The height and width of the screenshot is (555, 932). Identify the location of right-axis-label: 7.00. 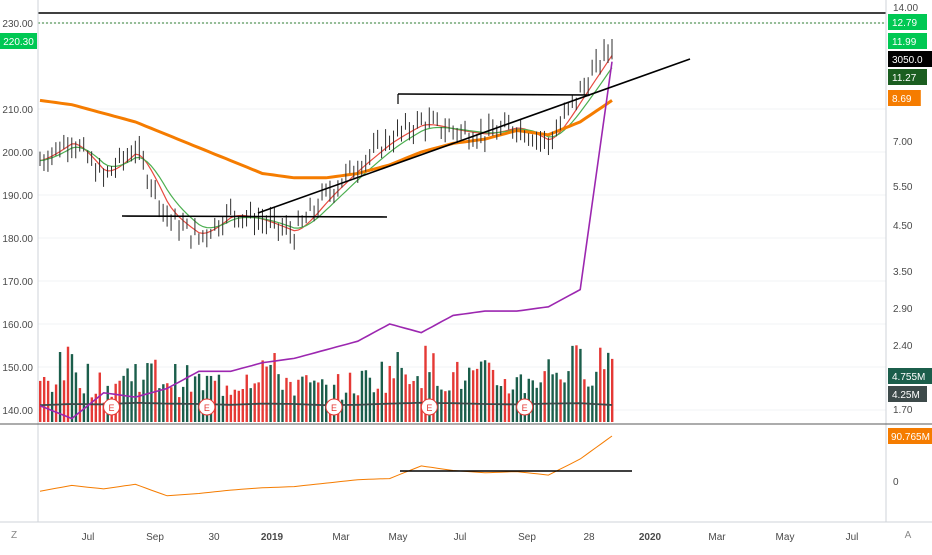
(903, 142).